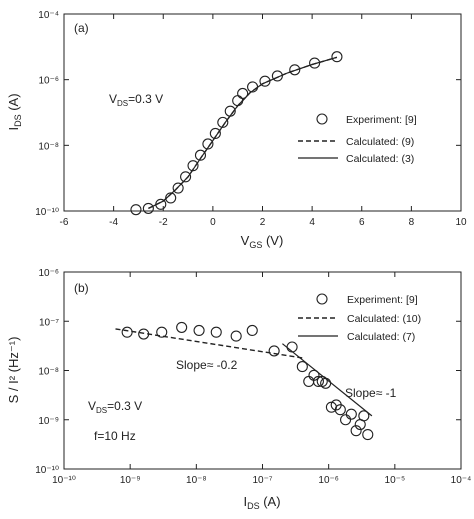 This screenshot has width=474, height=519. I want to click on legend-a-calc3-label: Calculated: (3), so click(380, 159).